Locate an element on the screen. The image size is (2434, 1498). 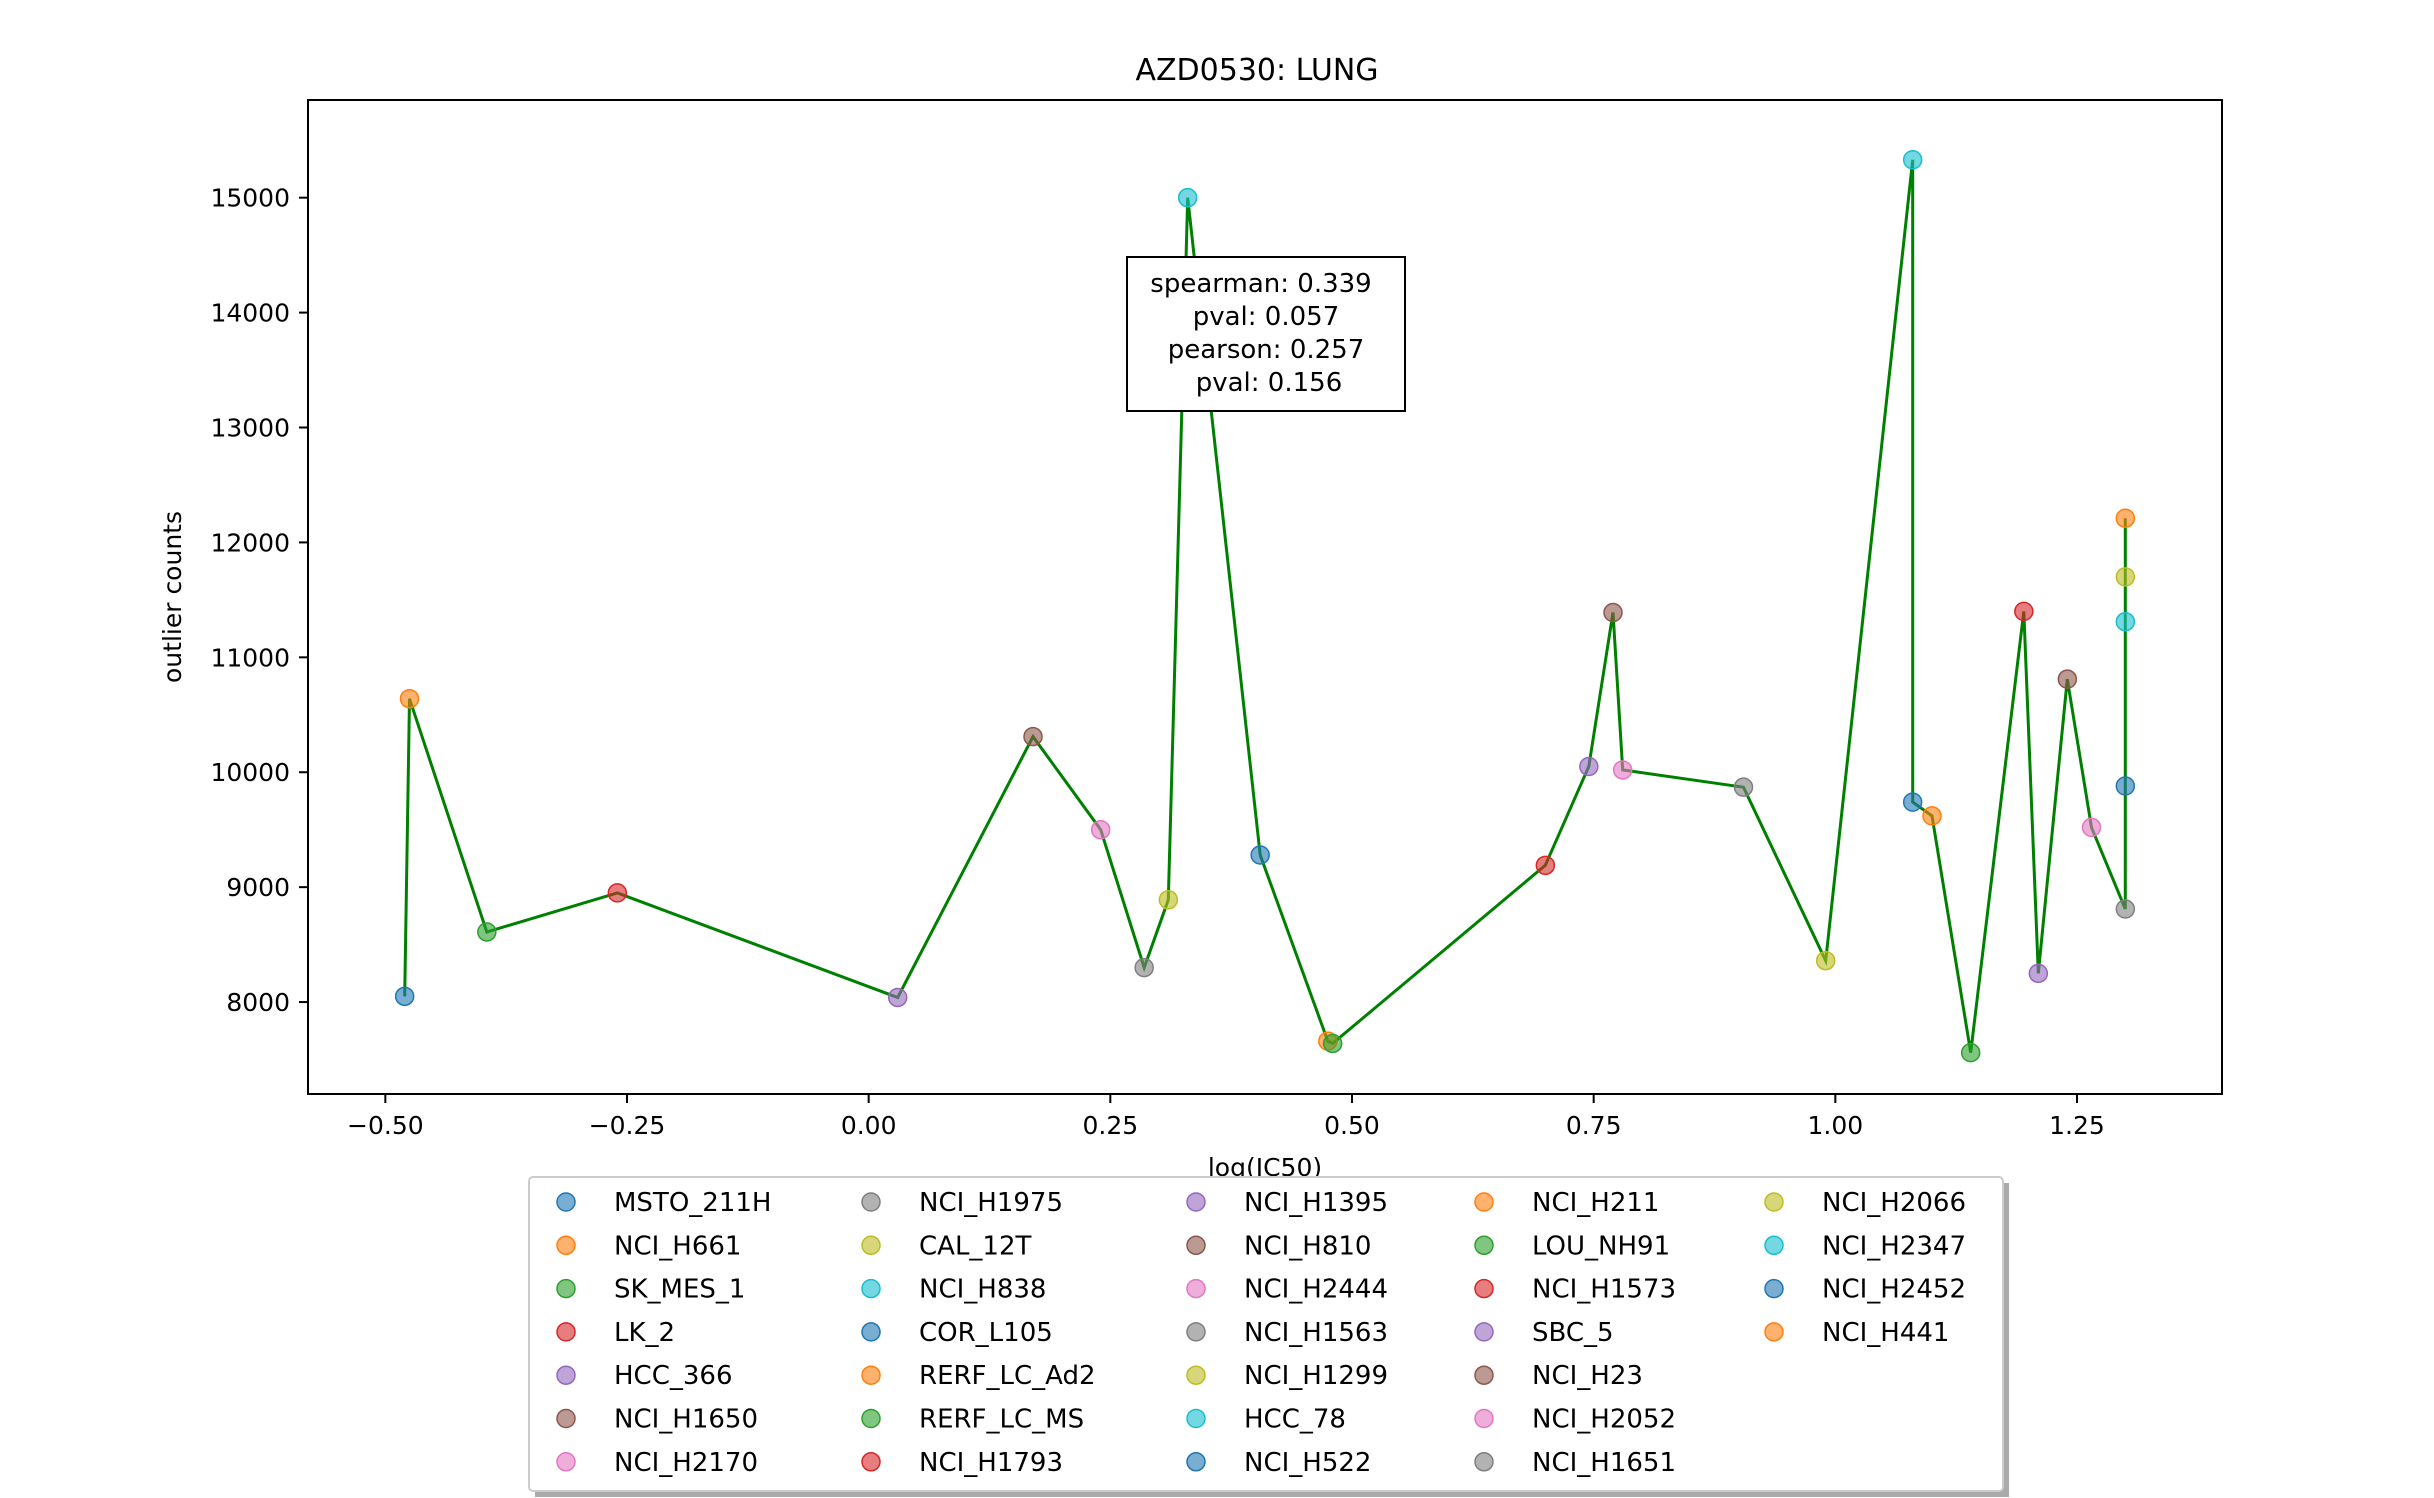
data-point-nci_h661 is located at coordinates (409, 698).